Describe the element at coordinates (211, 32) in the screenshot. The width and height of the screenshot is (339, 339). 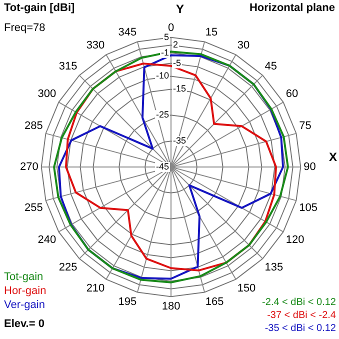
I see `spoke-label: 15` at that location.